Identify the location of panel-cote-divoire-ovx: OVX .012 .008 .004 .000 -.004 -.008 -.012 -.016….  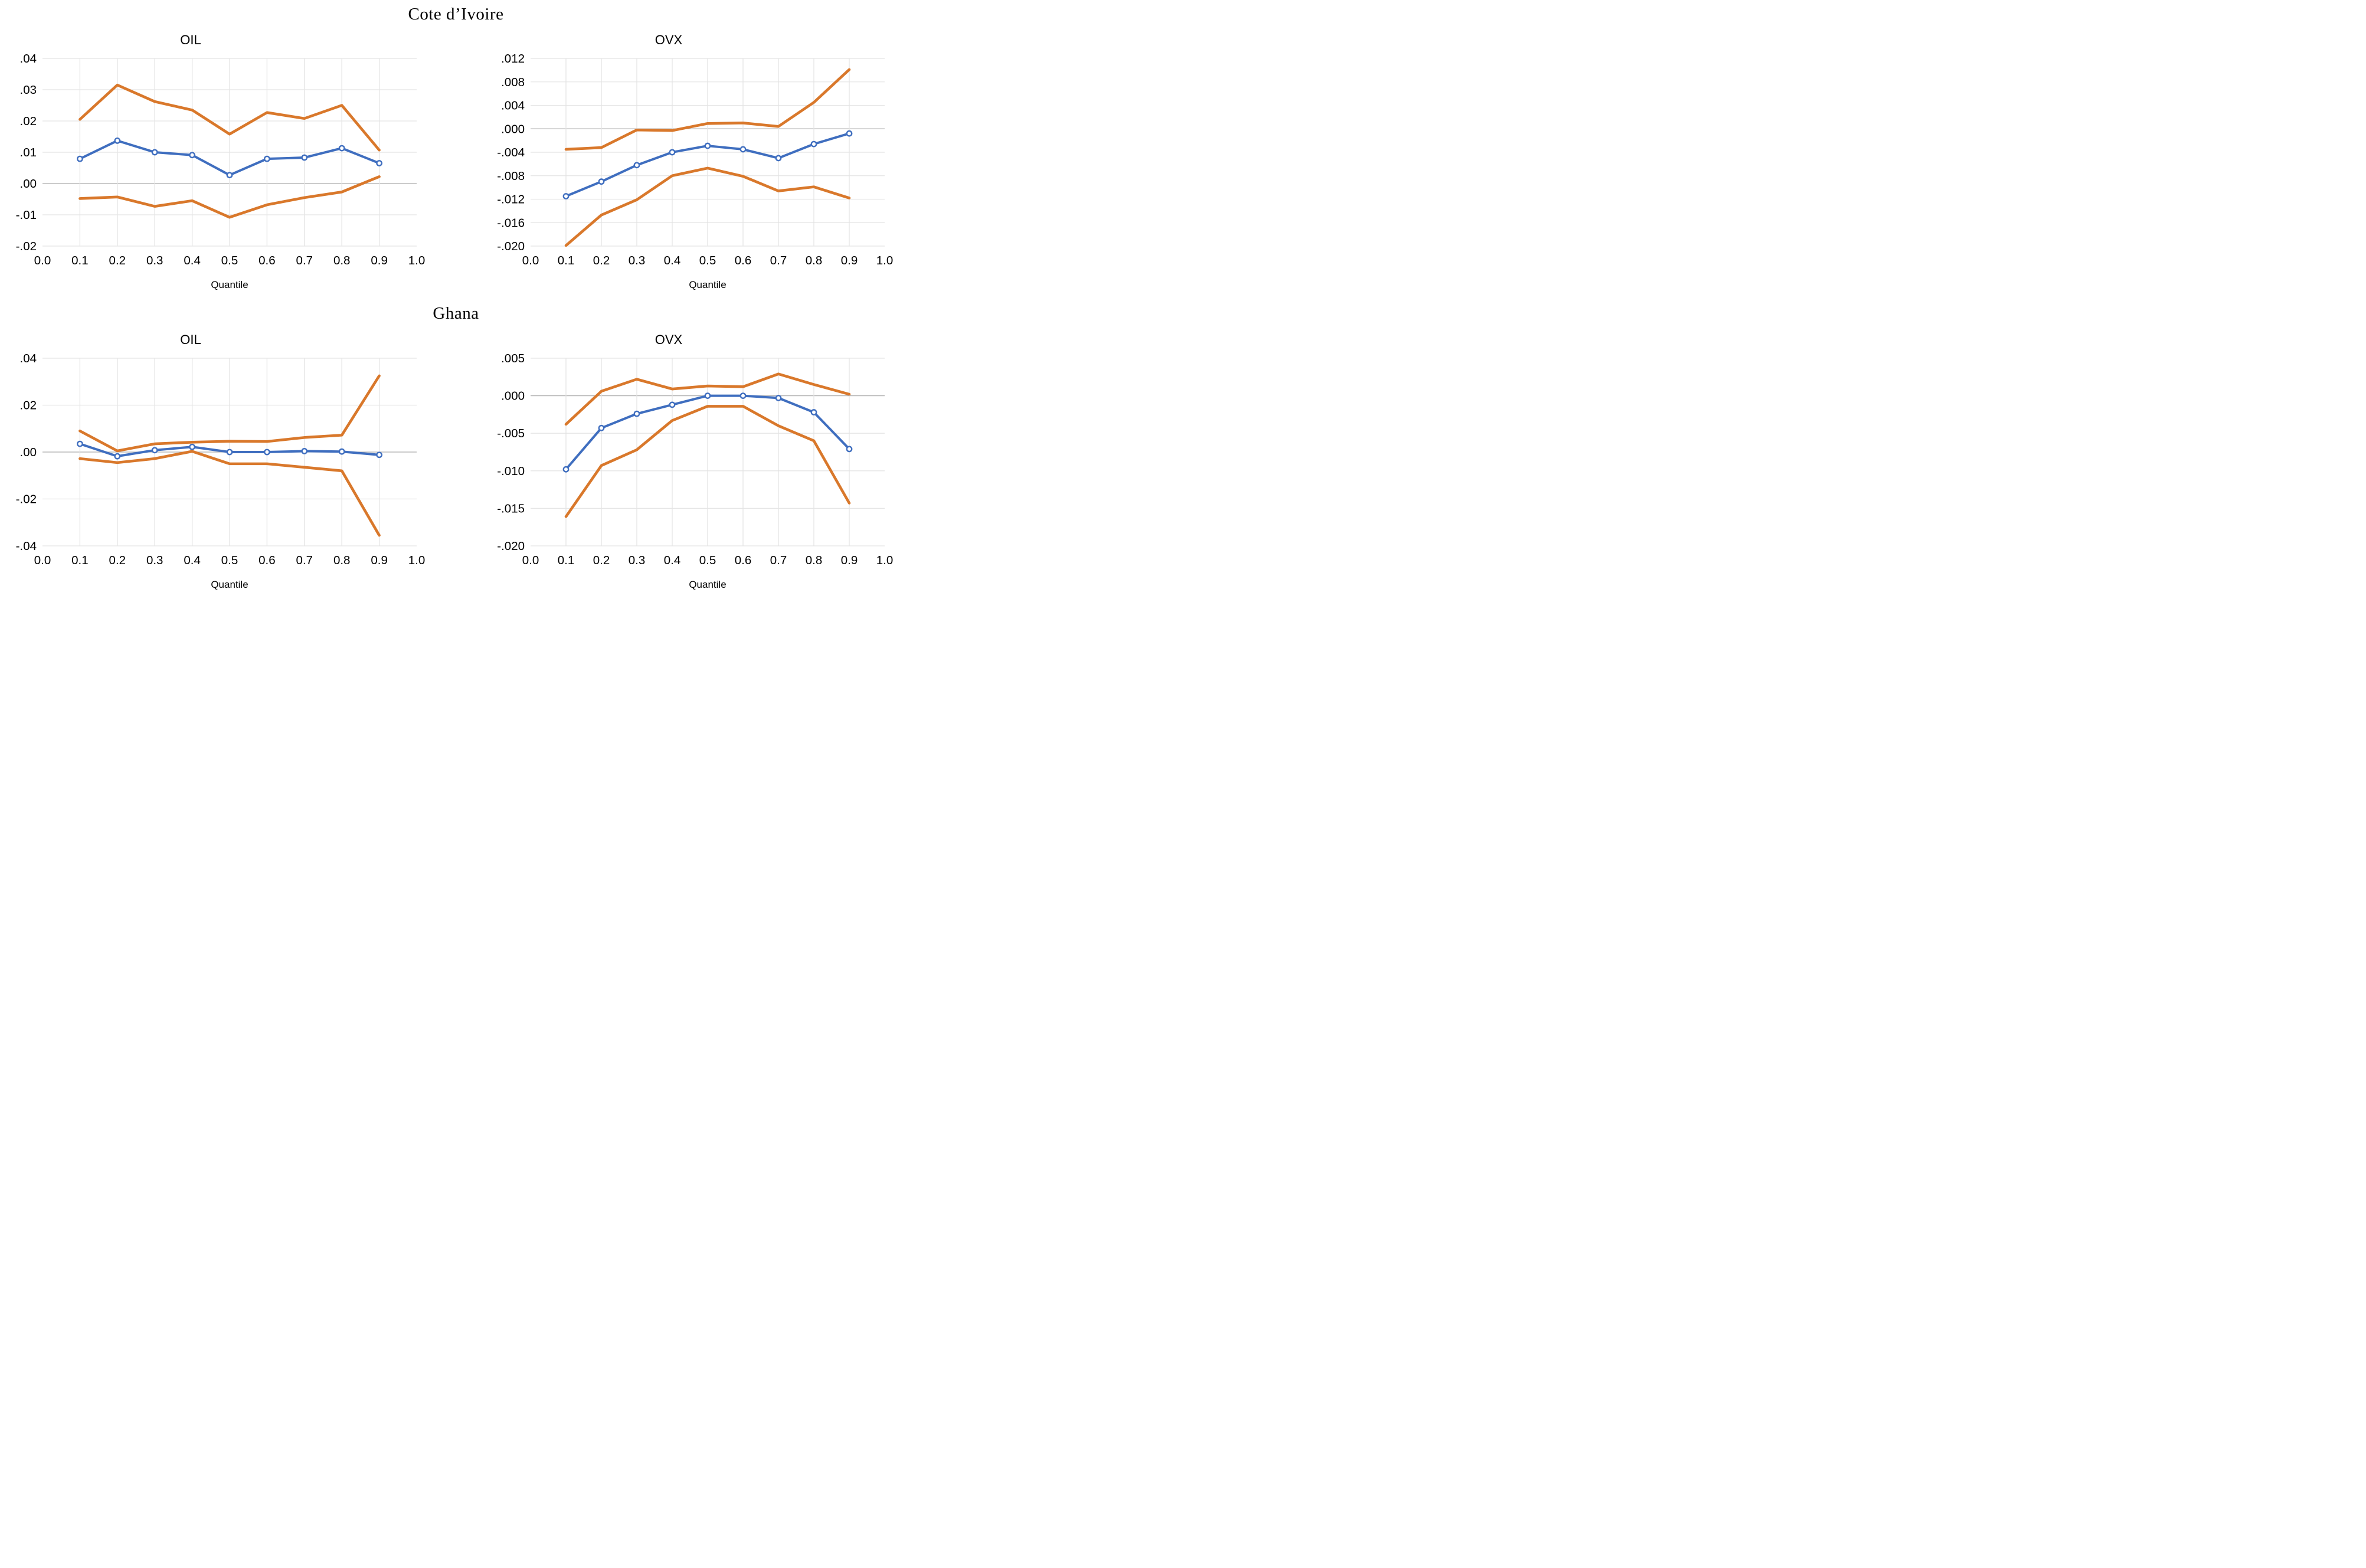
(700, 157).